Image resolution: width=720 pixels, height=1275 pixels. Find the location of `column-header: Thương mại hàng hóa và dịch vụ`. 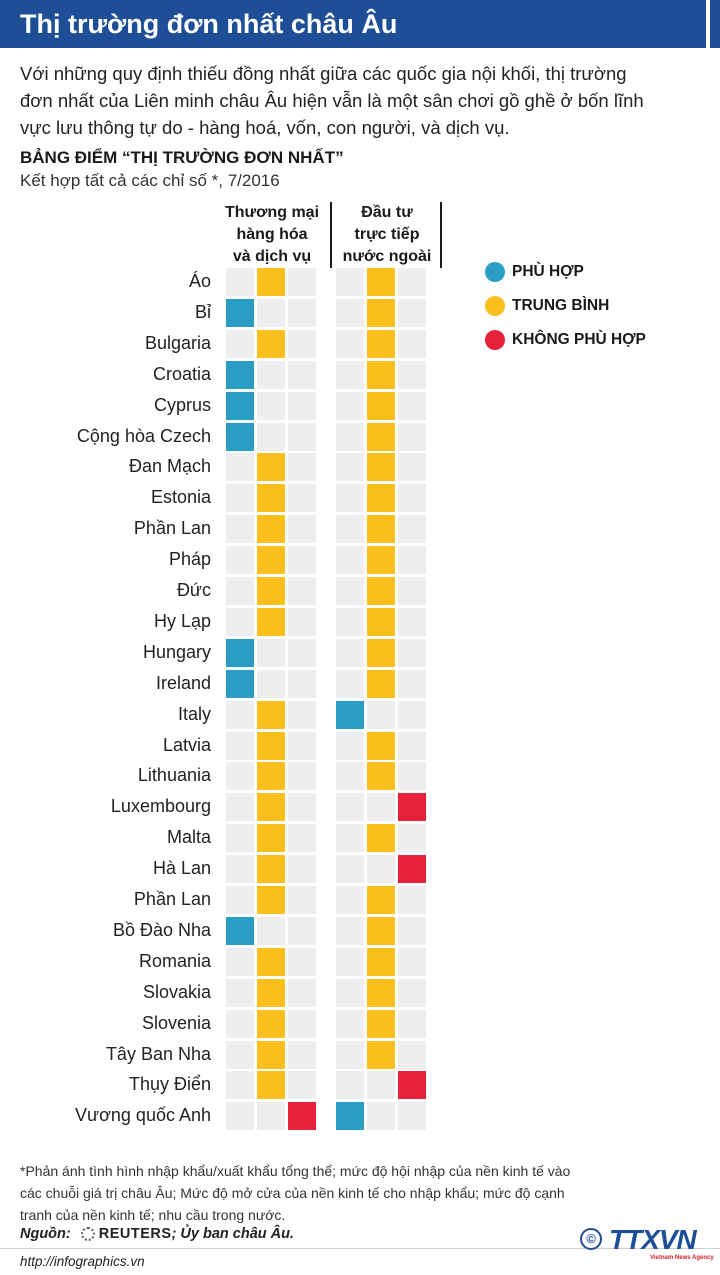

column-header: Thương mại hàng hóa và dịch vụ is located at coordinates (272, 235).